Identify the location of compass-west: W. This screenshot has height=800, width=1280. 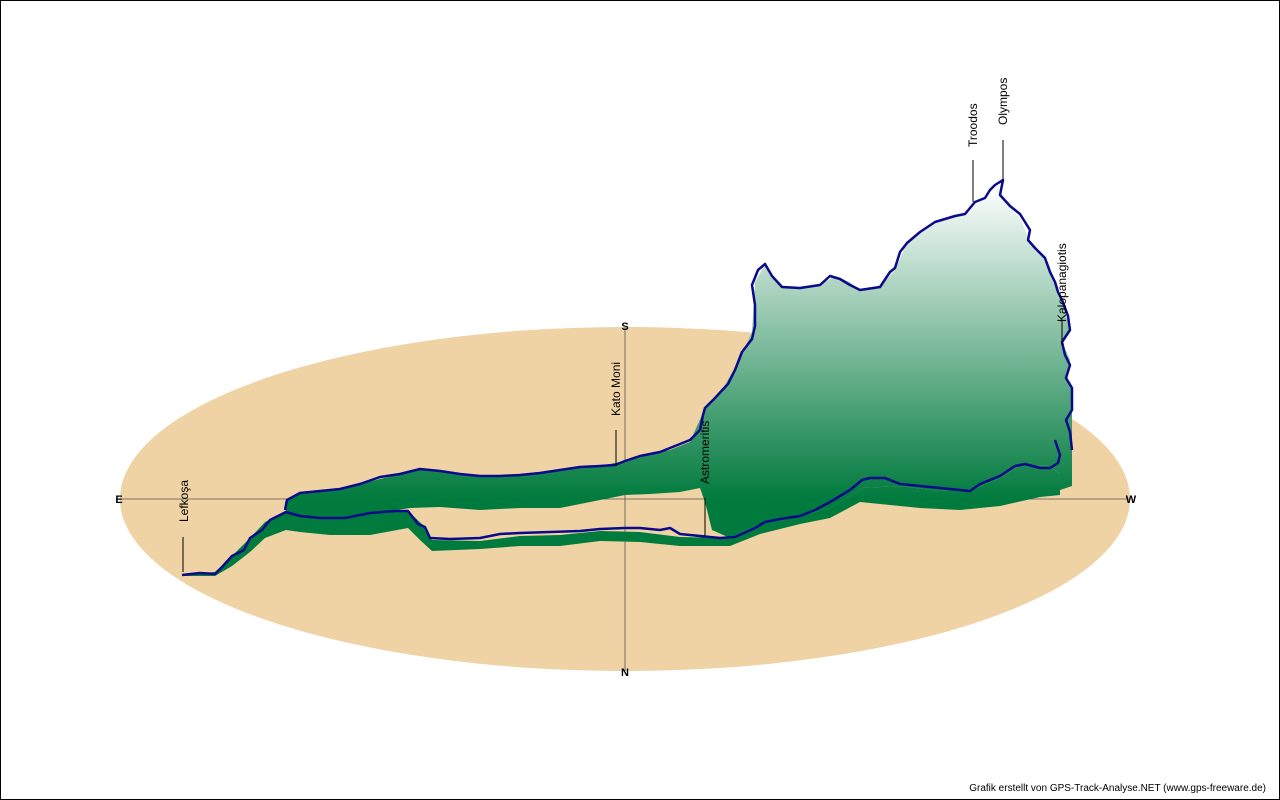
(1131, 500).